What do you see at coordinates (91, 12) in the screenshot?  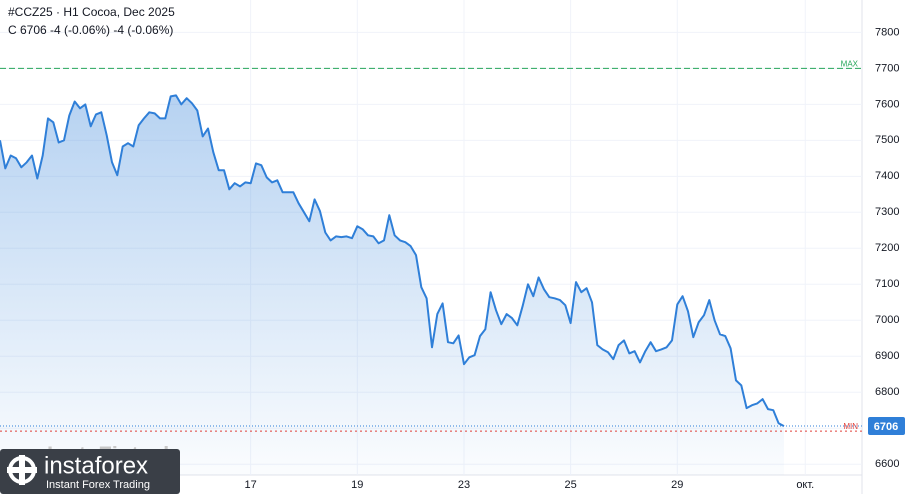 I see `chart-title: #CCZ25 · H1 Cocoa, Dec 2025` at bounding box center [91, 12].